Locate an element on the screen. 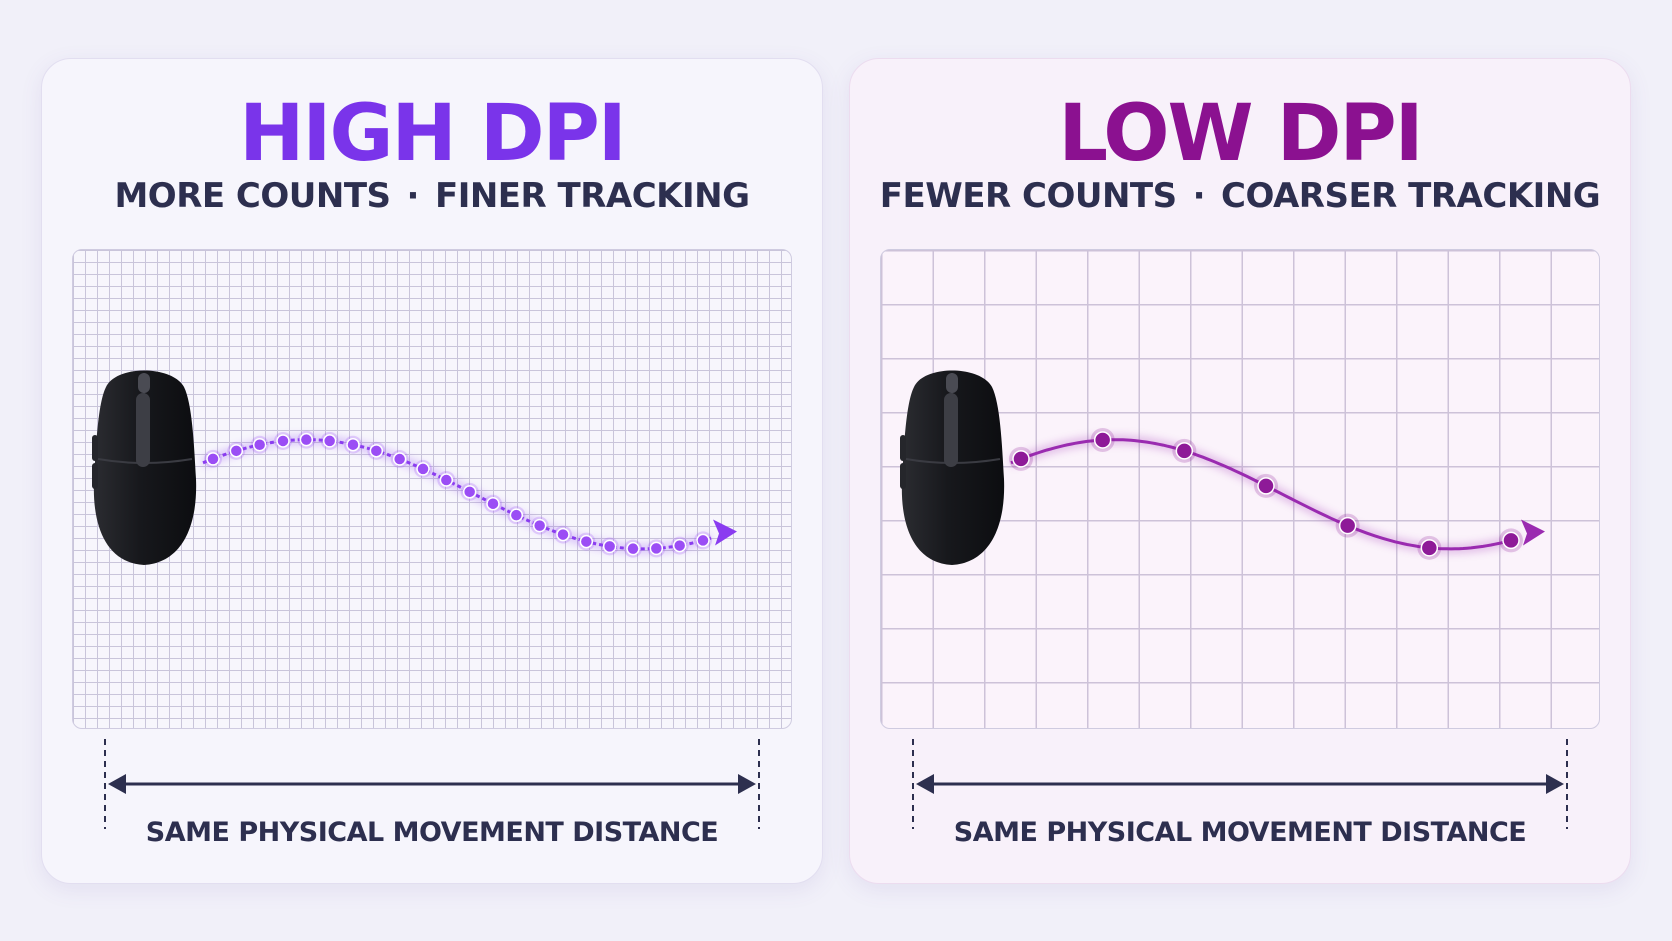  high-dpi-caption: SAME PHYSICAL MOVEMENT DISTANCE is located at coordinates (432, 832).